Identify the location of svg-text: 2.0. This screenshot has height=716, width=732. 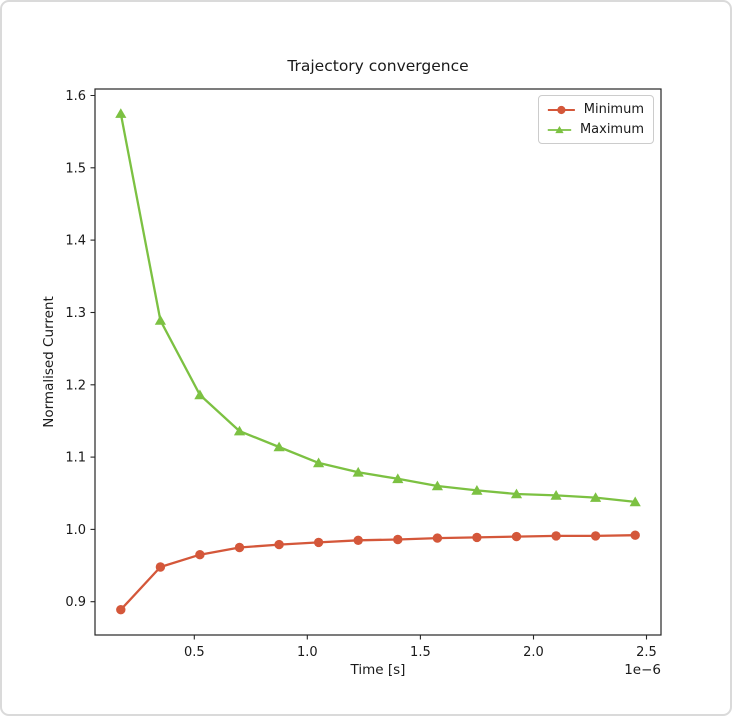
(533, 652).